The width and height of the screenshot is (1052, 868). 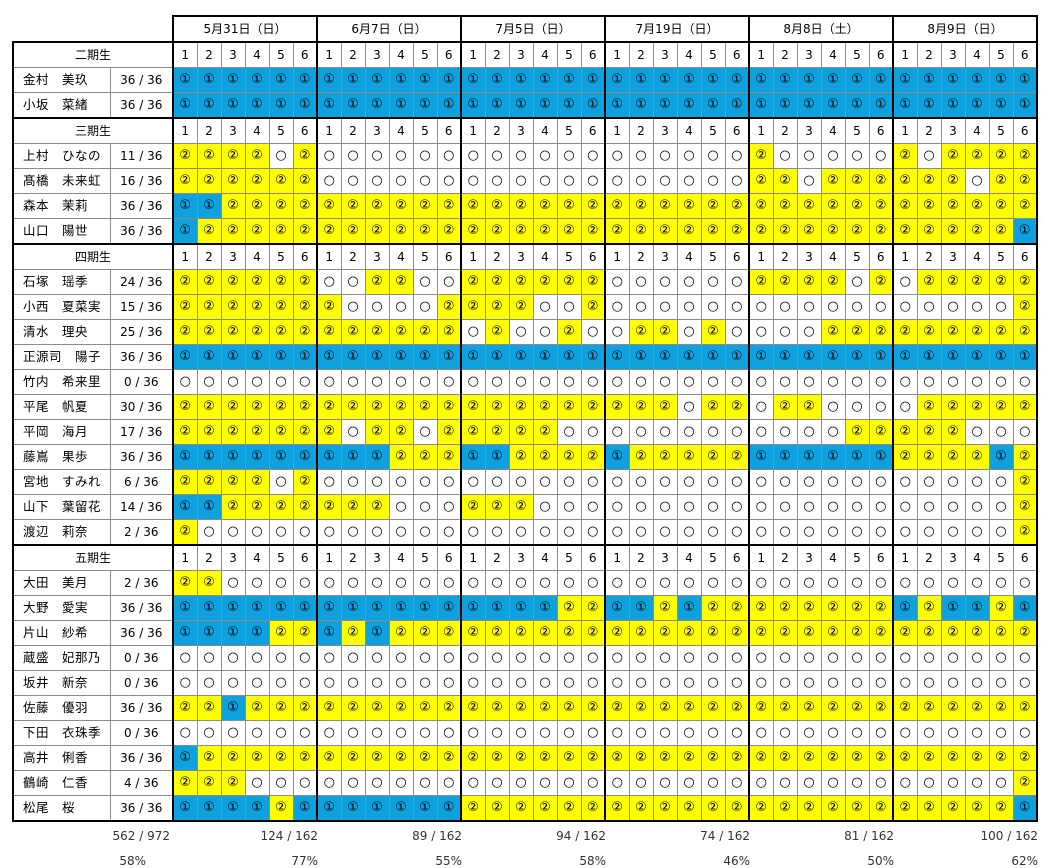 I want to click on slot-number: 2, so click(x=209, y=256).